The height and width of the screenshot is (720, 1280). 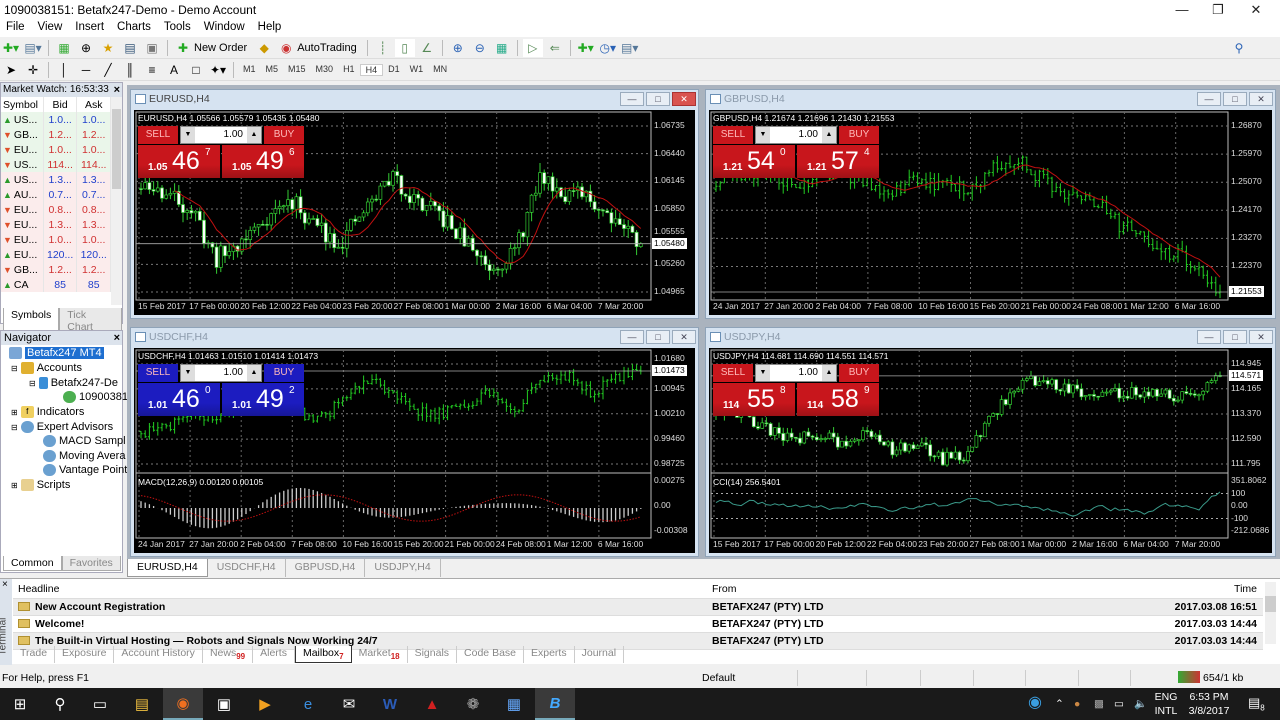 I want to click on profiles-icon: ▤▾, so click(x=33, y=48).